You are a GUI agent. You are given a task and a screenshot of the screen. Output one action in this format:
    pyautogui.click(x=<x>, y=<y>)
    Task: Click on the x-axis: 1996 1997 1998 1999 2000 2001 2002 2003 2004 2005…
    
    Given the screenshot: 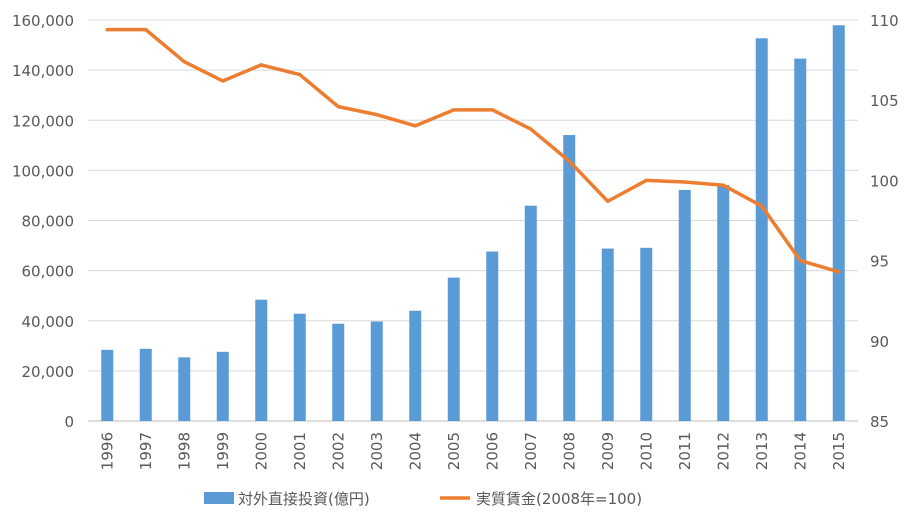 What is the action you would take?
    pyautogui.click(x=473, y=451)
    